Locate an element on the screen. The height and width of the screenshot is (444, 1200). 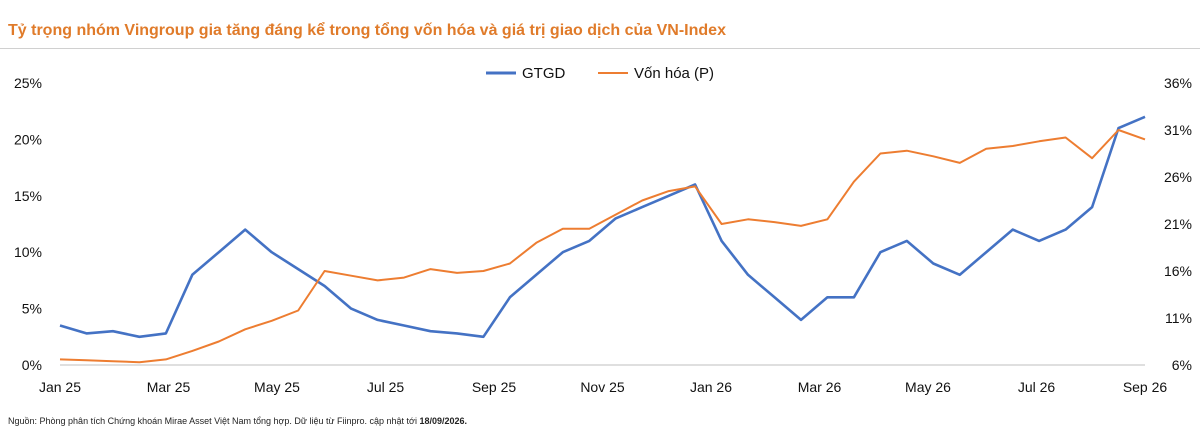
x-tick-label: May 26 is located at coordinates (928, 387).